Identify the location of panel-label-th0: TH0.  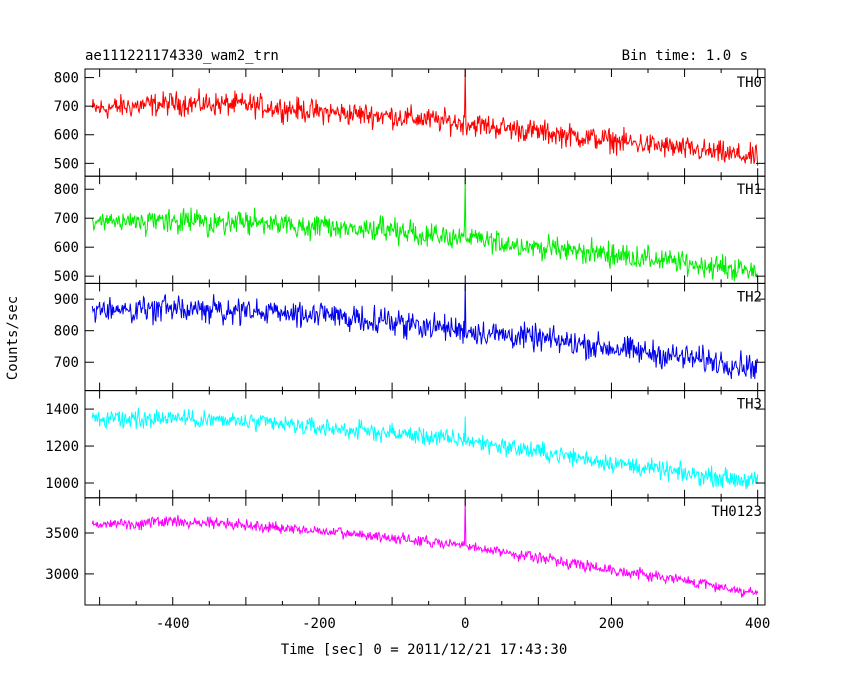
(749, 83).